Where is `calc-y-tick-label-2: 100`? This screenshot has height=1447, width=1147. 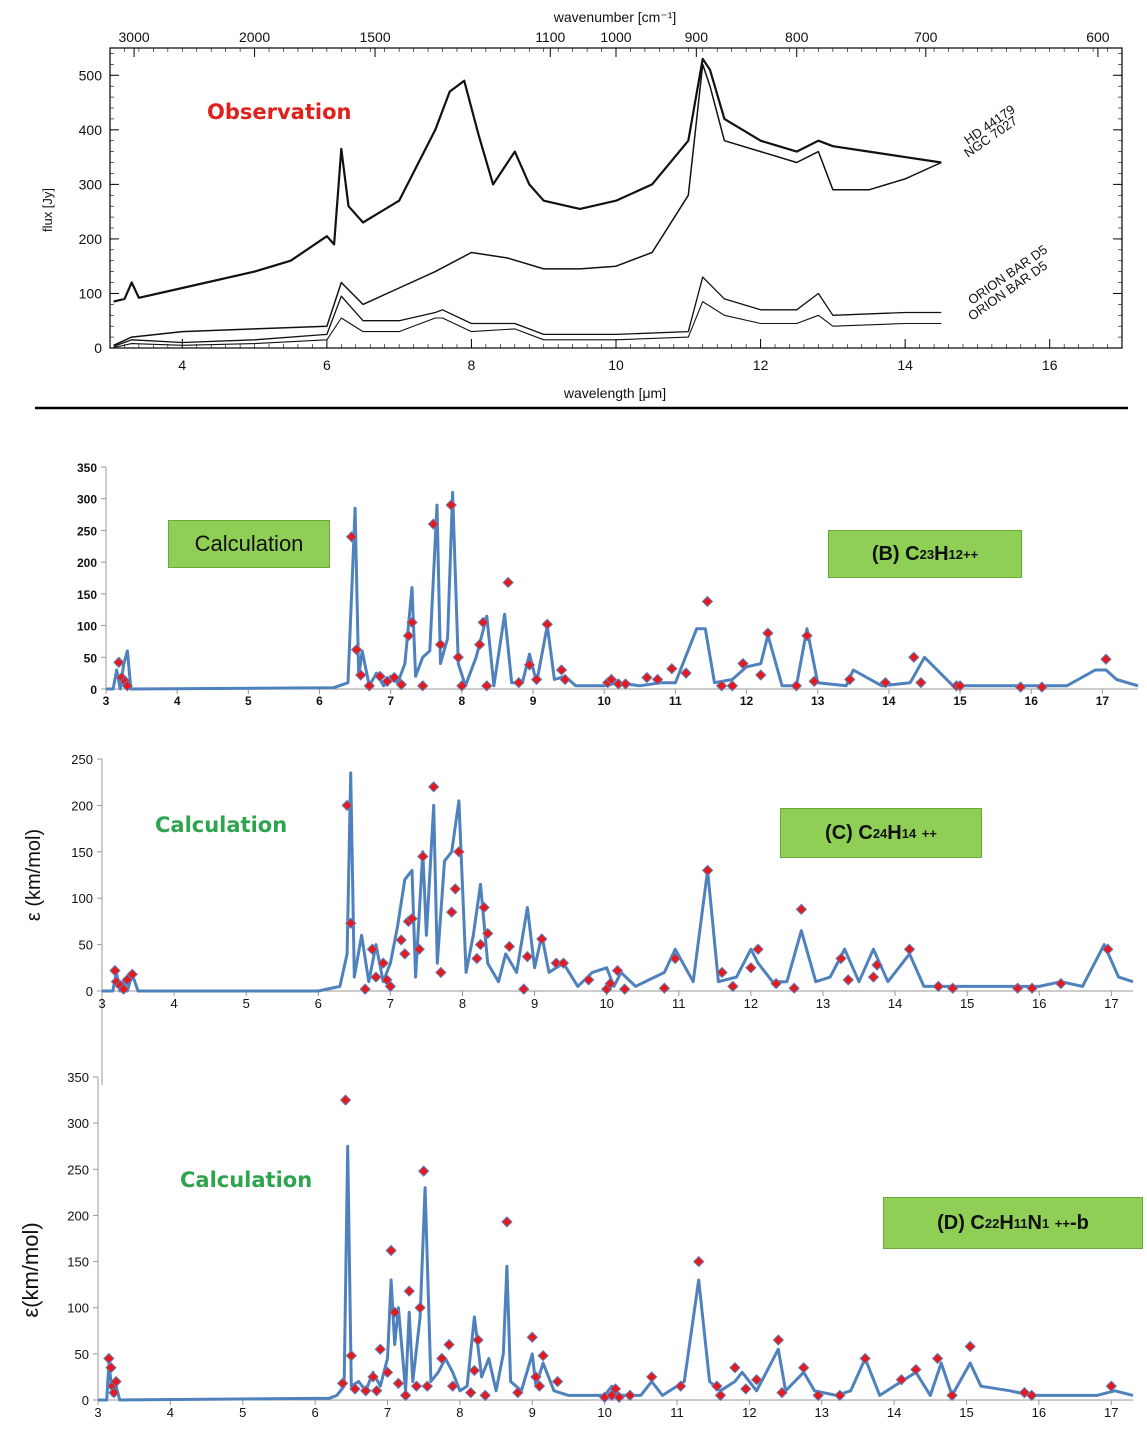
calc-y-tick-label-2: 100 is located at coordinates (82, 898).